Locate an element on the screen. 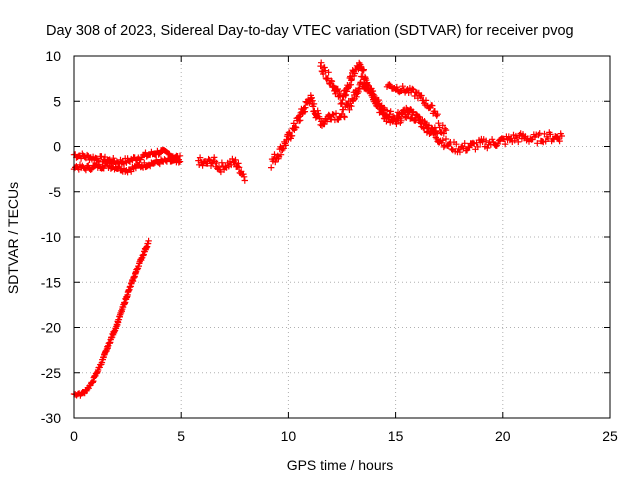 Image resolution: width=640 pixels, height=485 pixels. y-axis-label: SDTVAR / TECUs is located at coordinates (13, 238).